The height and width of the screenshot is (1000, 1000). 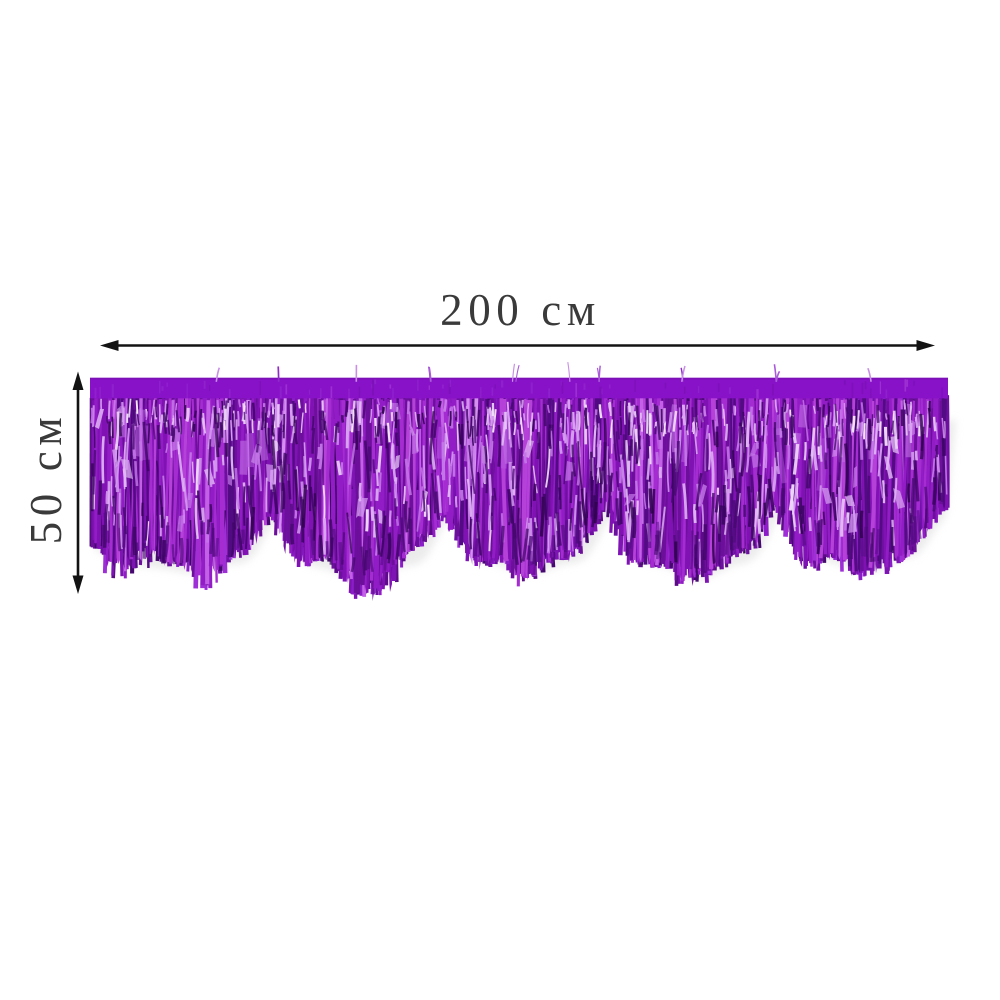 I want to click on svg-text: 50 см, so click(x=46, y=478).